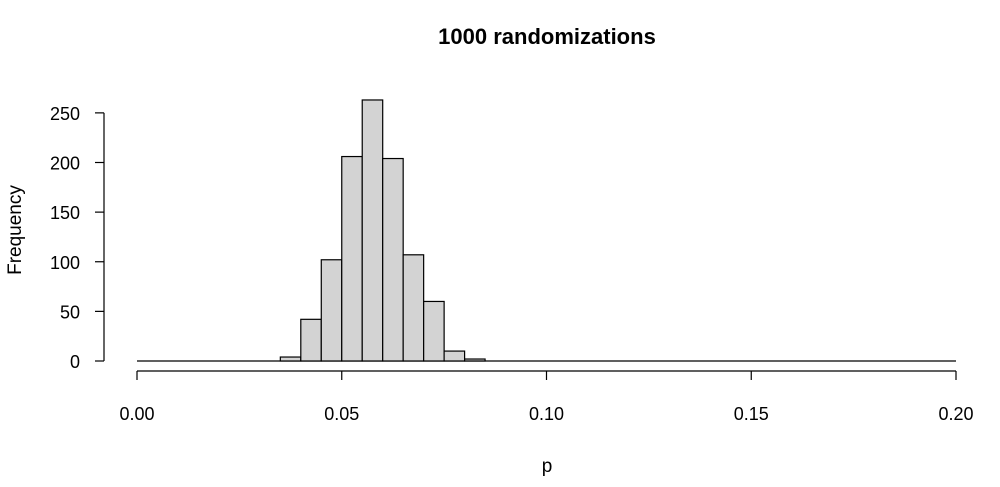  I want to click on y-tick-label: 0, so click(75, 362).